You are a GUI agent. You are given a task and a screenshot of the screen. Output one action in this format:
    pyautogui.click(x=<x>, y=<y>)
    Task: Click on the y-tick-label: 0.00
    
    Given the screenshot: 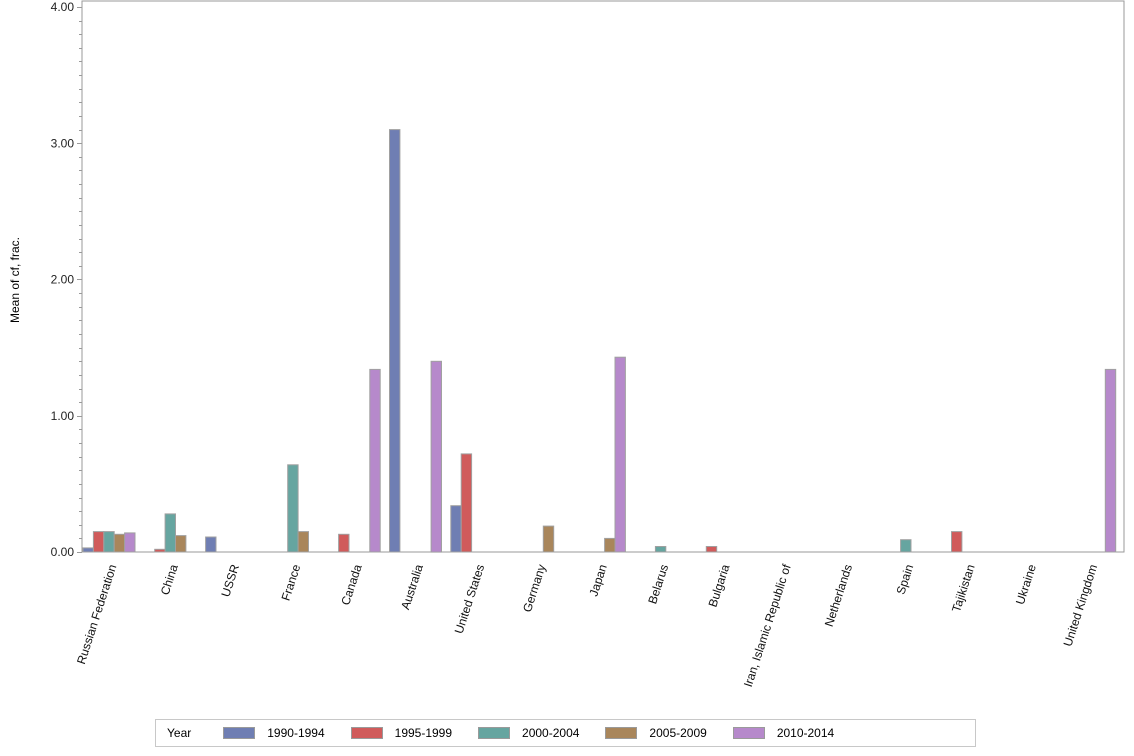 What is the action you would take?
    pyautogui.click(x=63, y=552)
    